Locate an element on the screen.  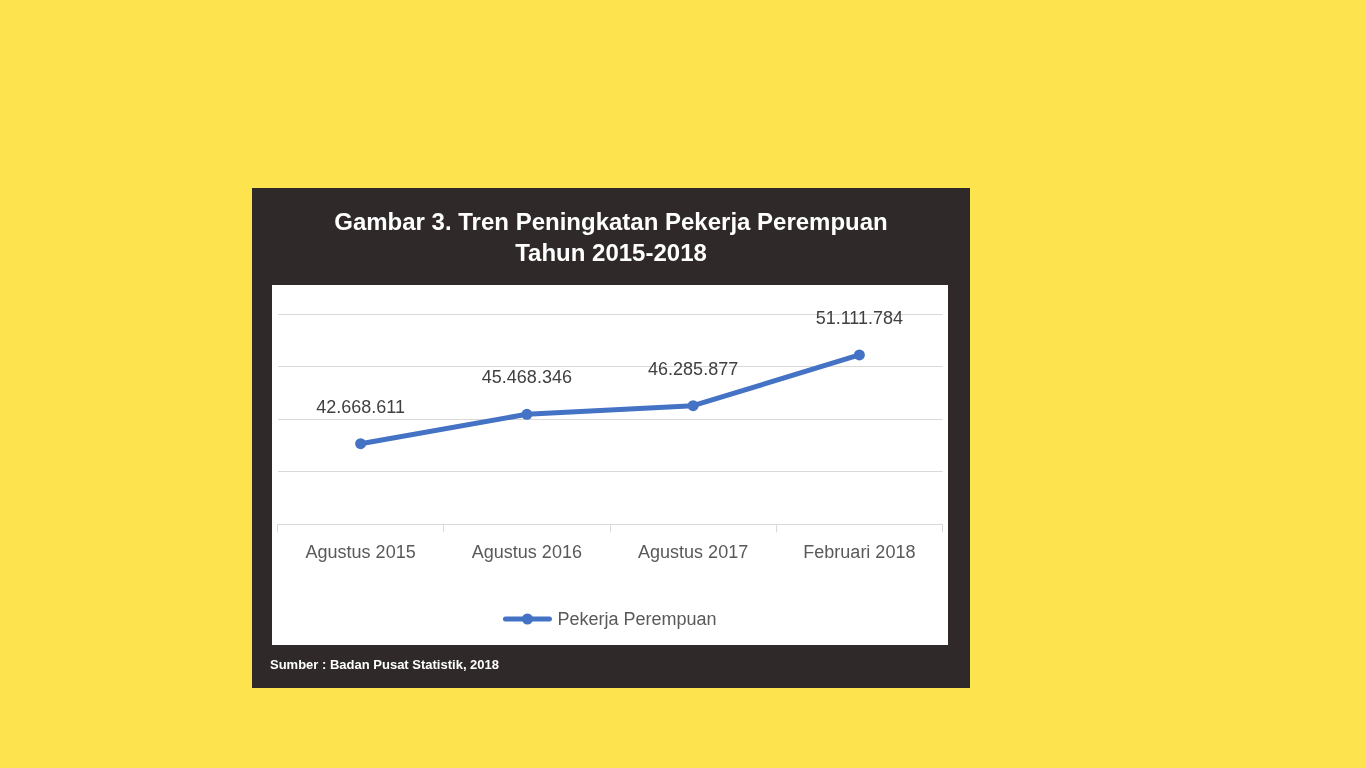
chart-title: Gambar 3. Tren Peningkatan Pekerja Perempuan Tahun 2015-2018 is located at coordinates (611, 237).